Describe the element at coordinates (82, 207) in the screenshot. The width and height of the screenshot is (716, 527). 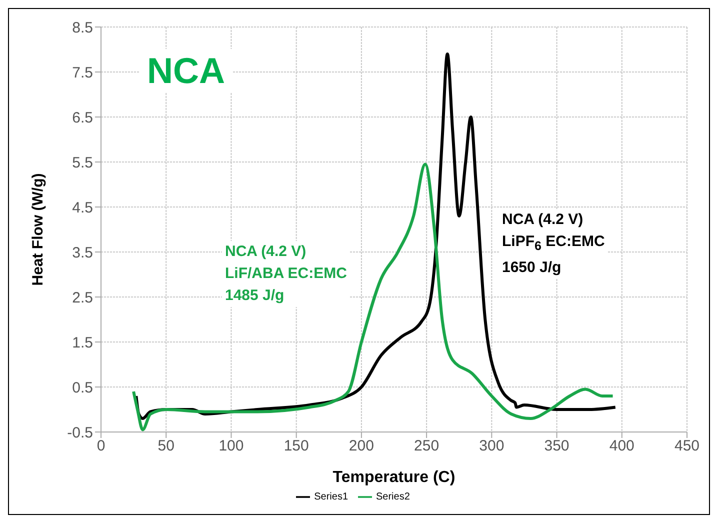
I see `y-tick-label: 4.5` at that location.